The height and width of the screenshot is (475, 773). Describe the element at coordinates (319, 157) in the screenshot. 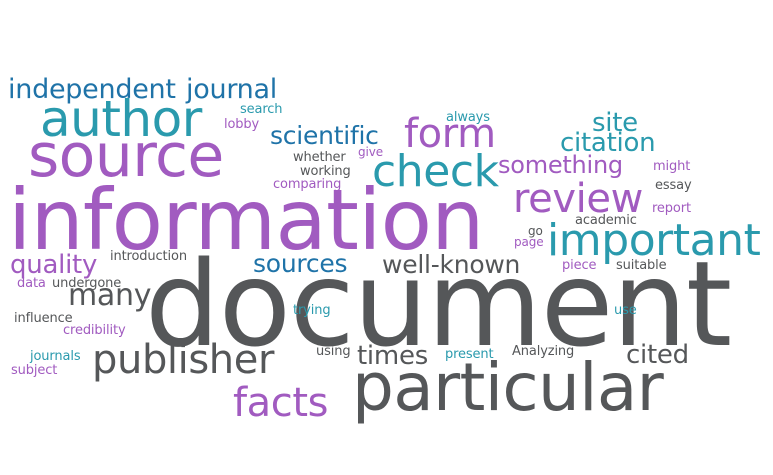

I see `word-whether: whether` at that location.